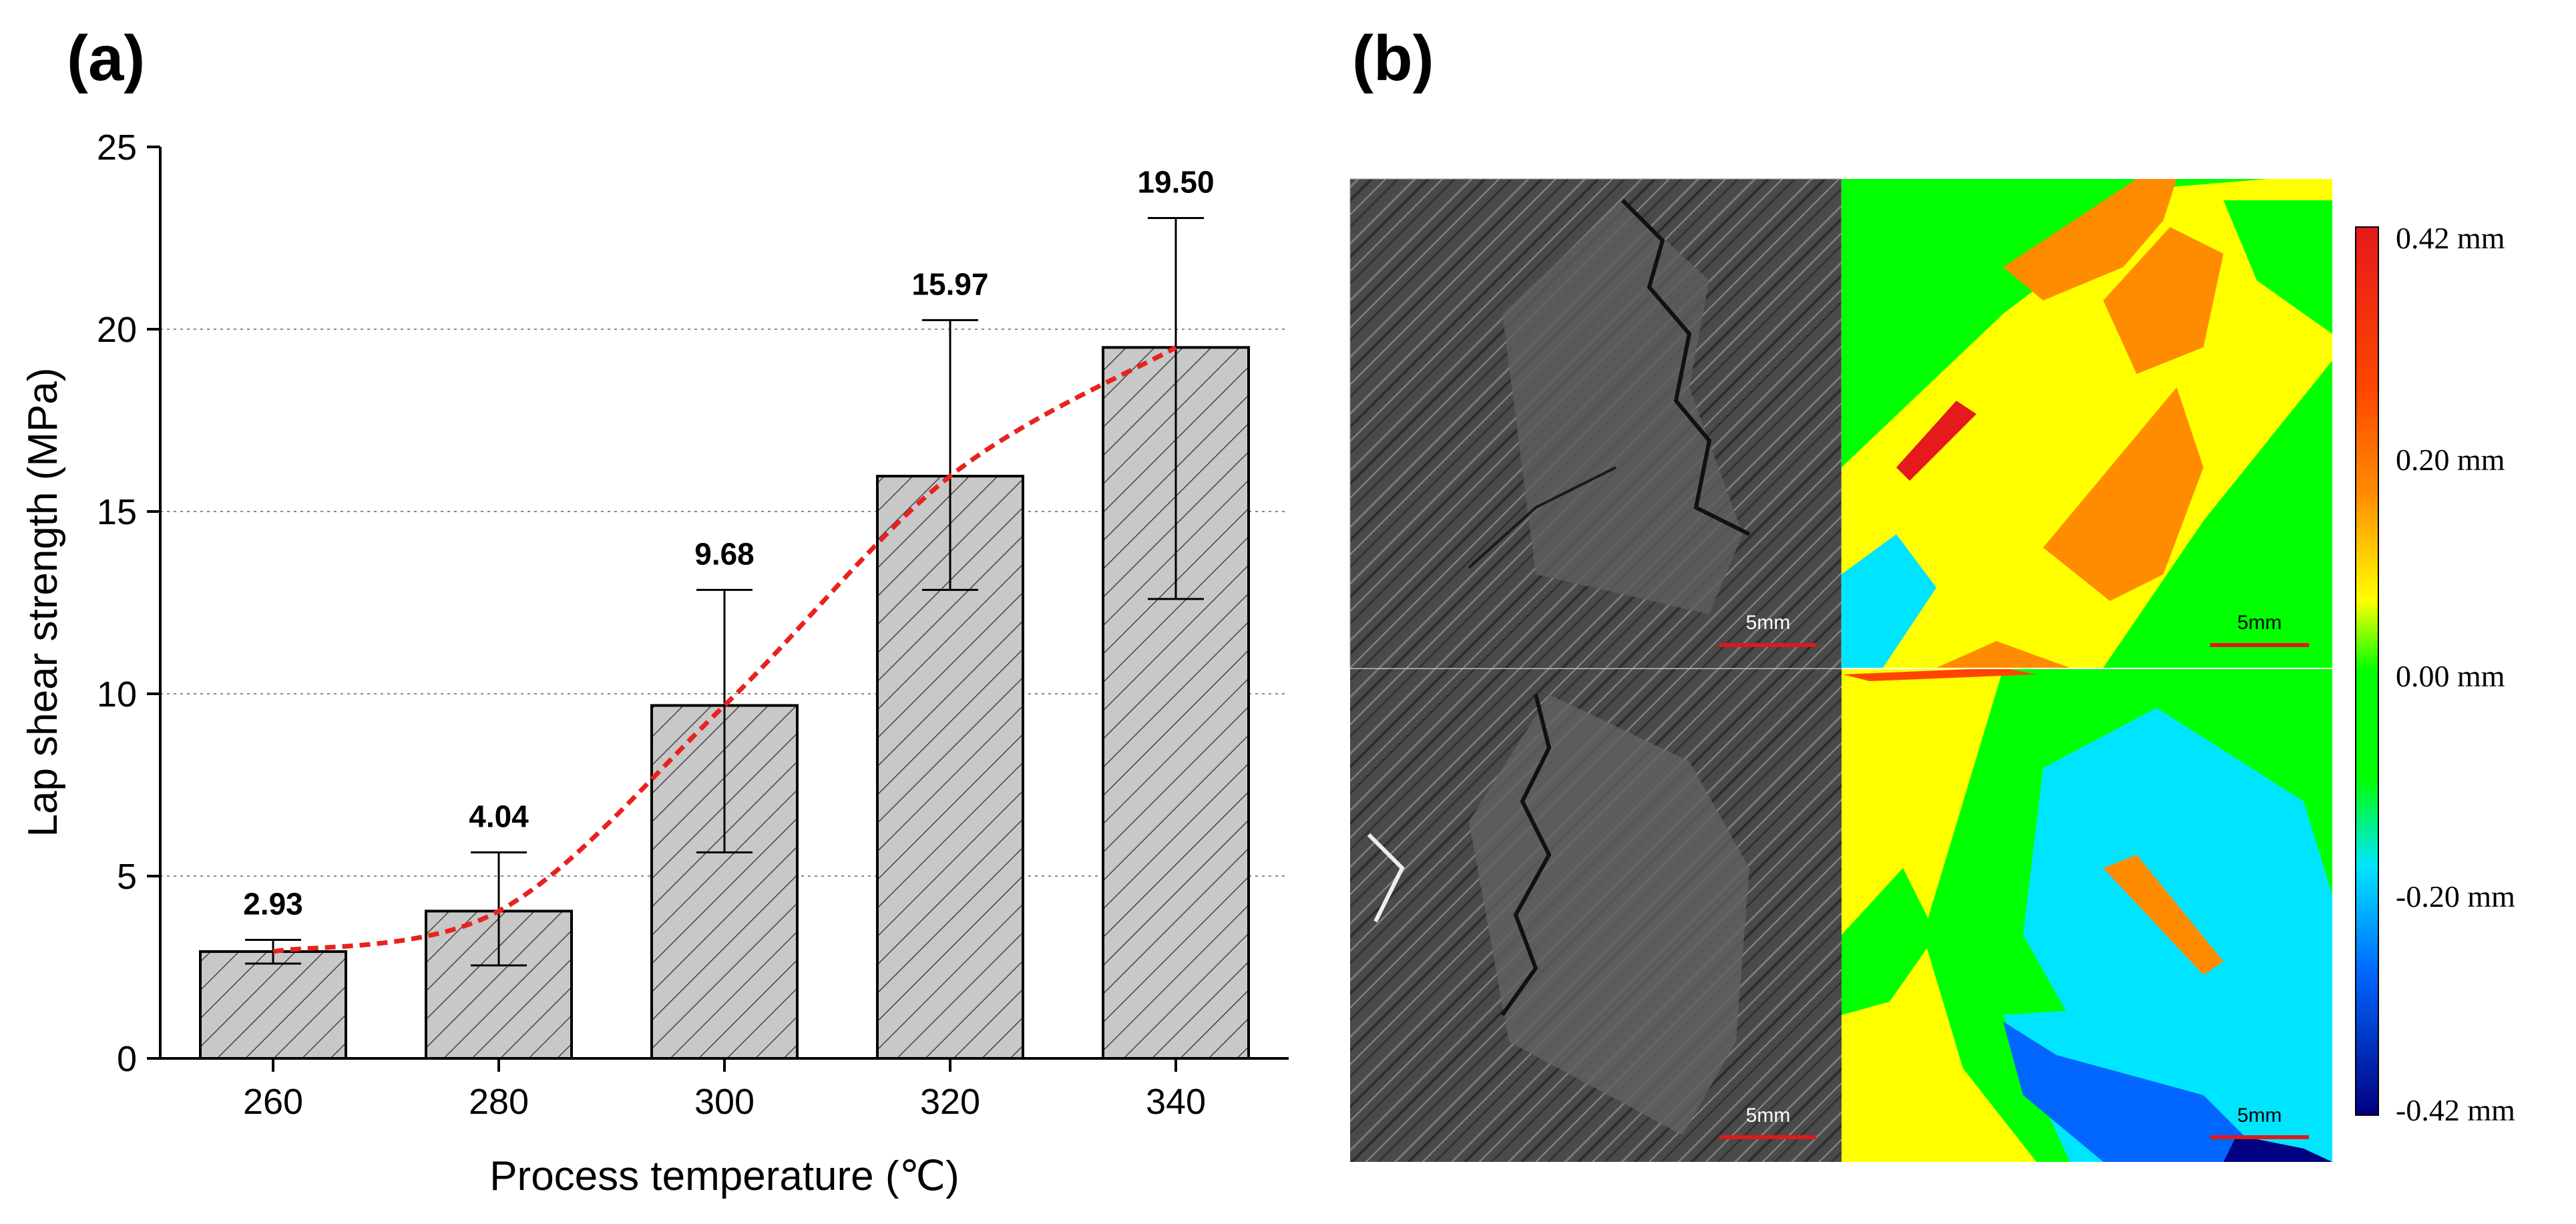 The image size is (2576, 1224). Describe the element at coordinates (2450, 460) in the screenshot. I see `colorbar-label-high: 0.20 mm` at that location.